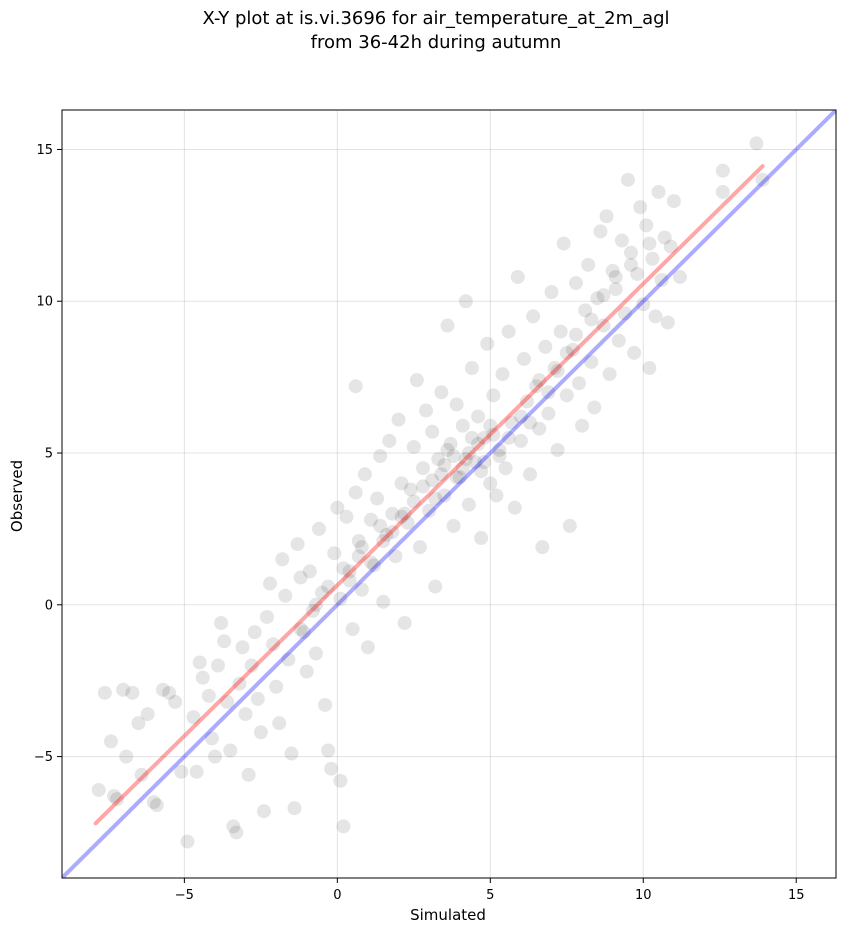 Image resolution: width=845 pixels, height=934 pixels. I want to click on y-axis-label: Observed, so click(17, 496).